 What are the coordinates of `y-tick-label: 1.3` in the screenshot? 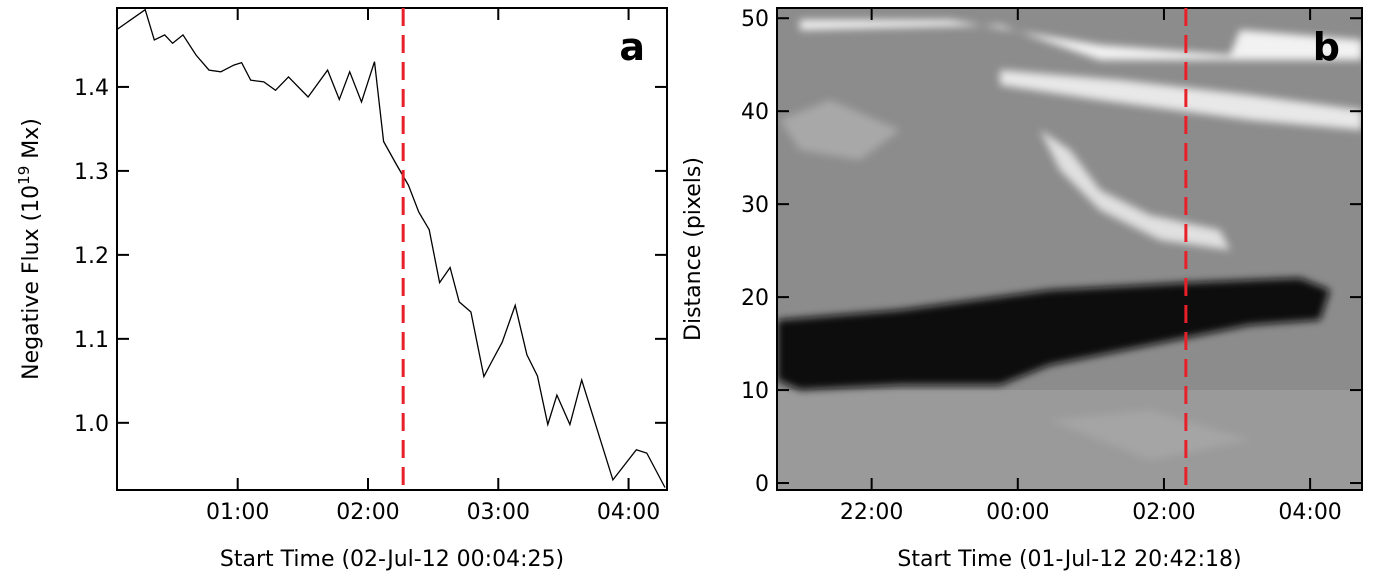 It's located at (91, 172).